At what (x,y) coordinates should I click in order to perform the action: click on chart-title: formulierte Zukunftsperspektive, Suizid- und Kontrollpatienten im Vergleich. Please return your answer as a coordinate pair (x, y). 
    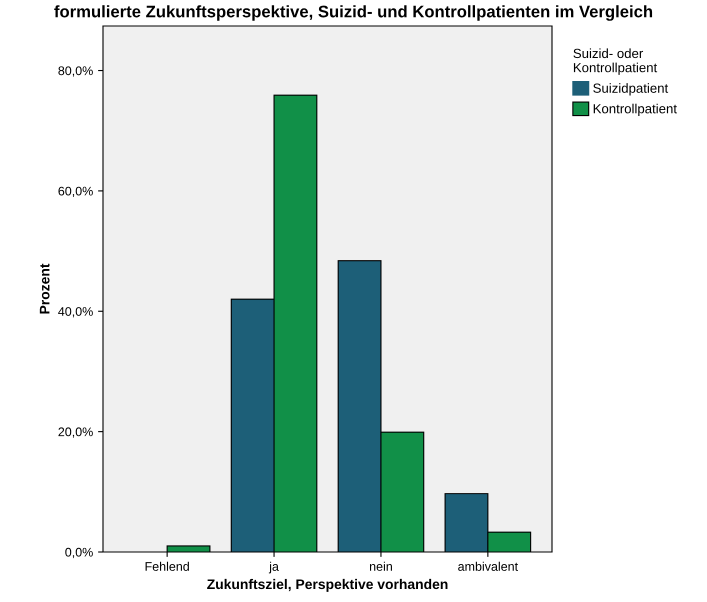
    Looking at the image, I should click on (353, 13).